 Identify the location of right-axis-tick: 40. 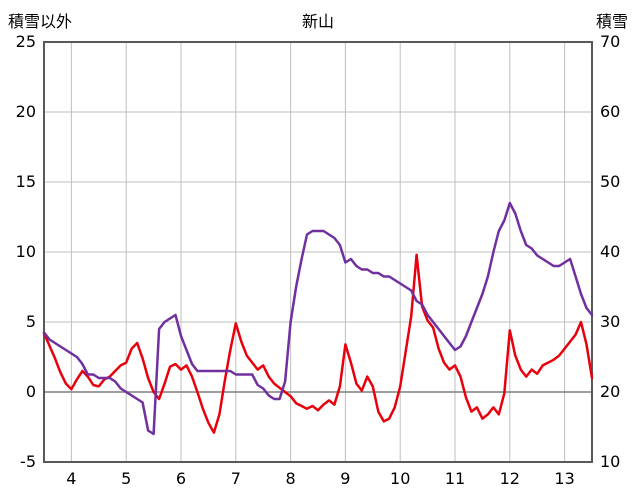
(610, 251).